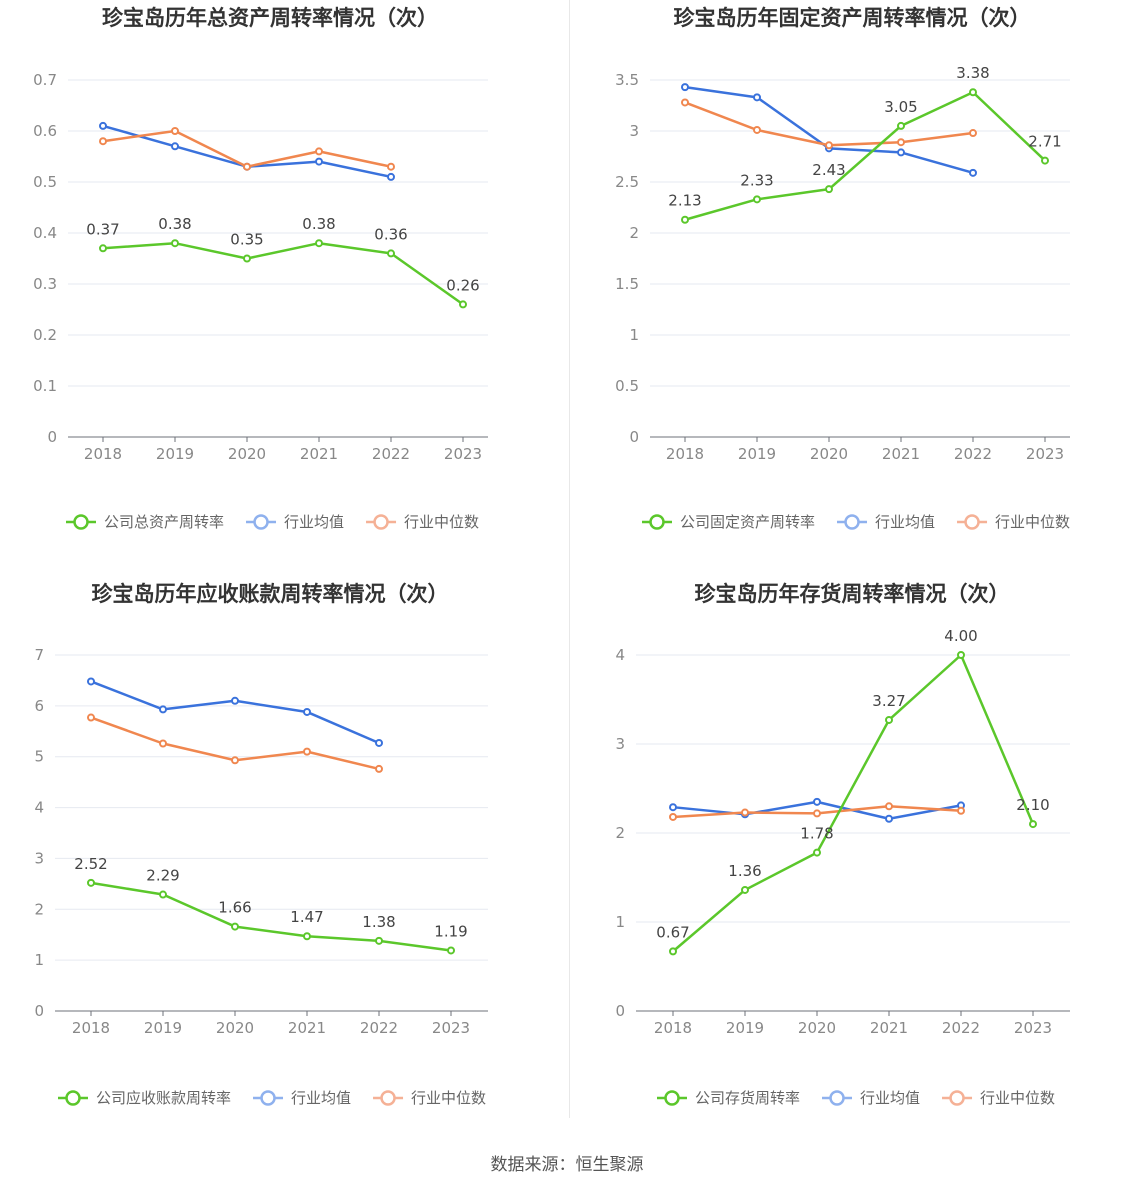 Image resolution: width=1134 pixels, height=1188 pixels. Describe the element at coordinates (728, 1098) in the screenshot. I see `legend-item: 公司存货周转率` at that location.